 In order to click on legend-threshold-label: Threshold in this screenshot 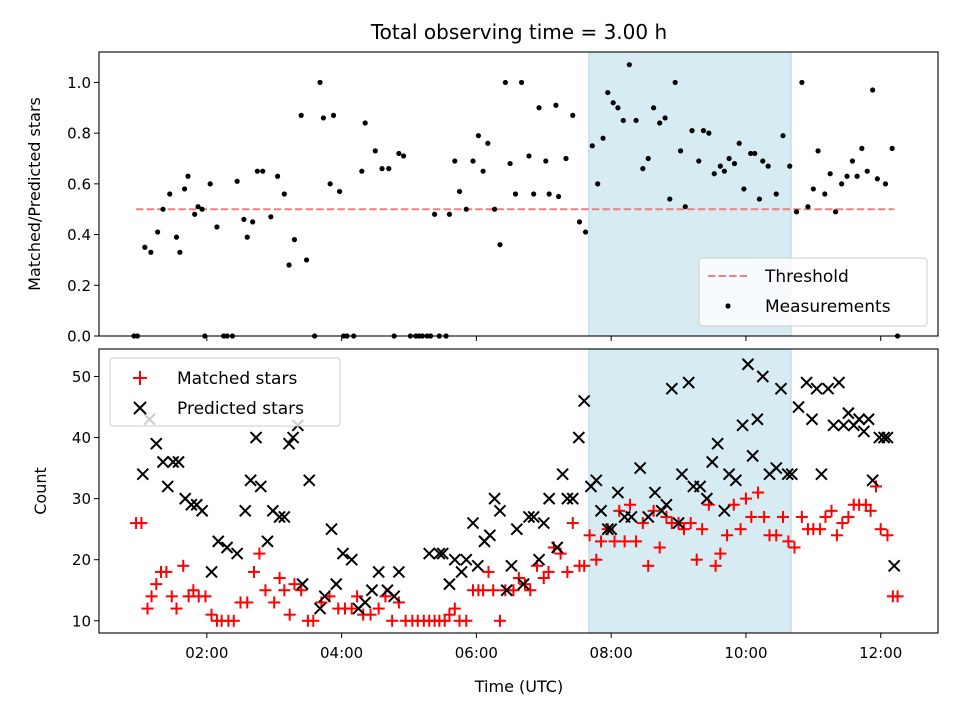, I will do `click(806, 277)`.